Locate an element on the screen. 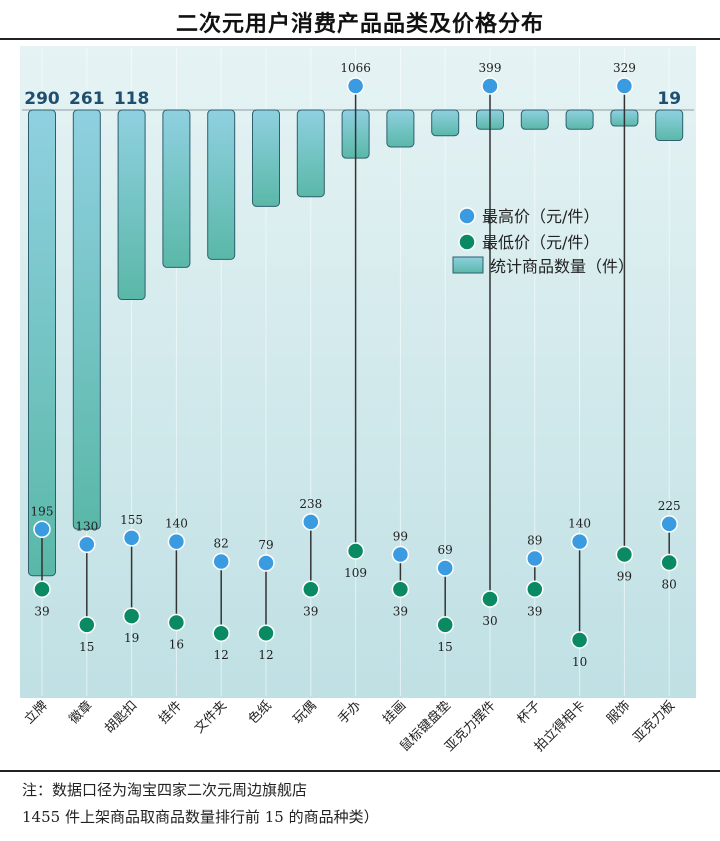 The height and width of the screenshot is (841, 720). category-label: 服饰 is located at coordinates (618, 712).